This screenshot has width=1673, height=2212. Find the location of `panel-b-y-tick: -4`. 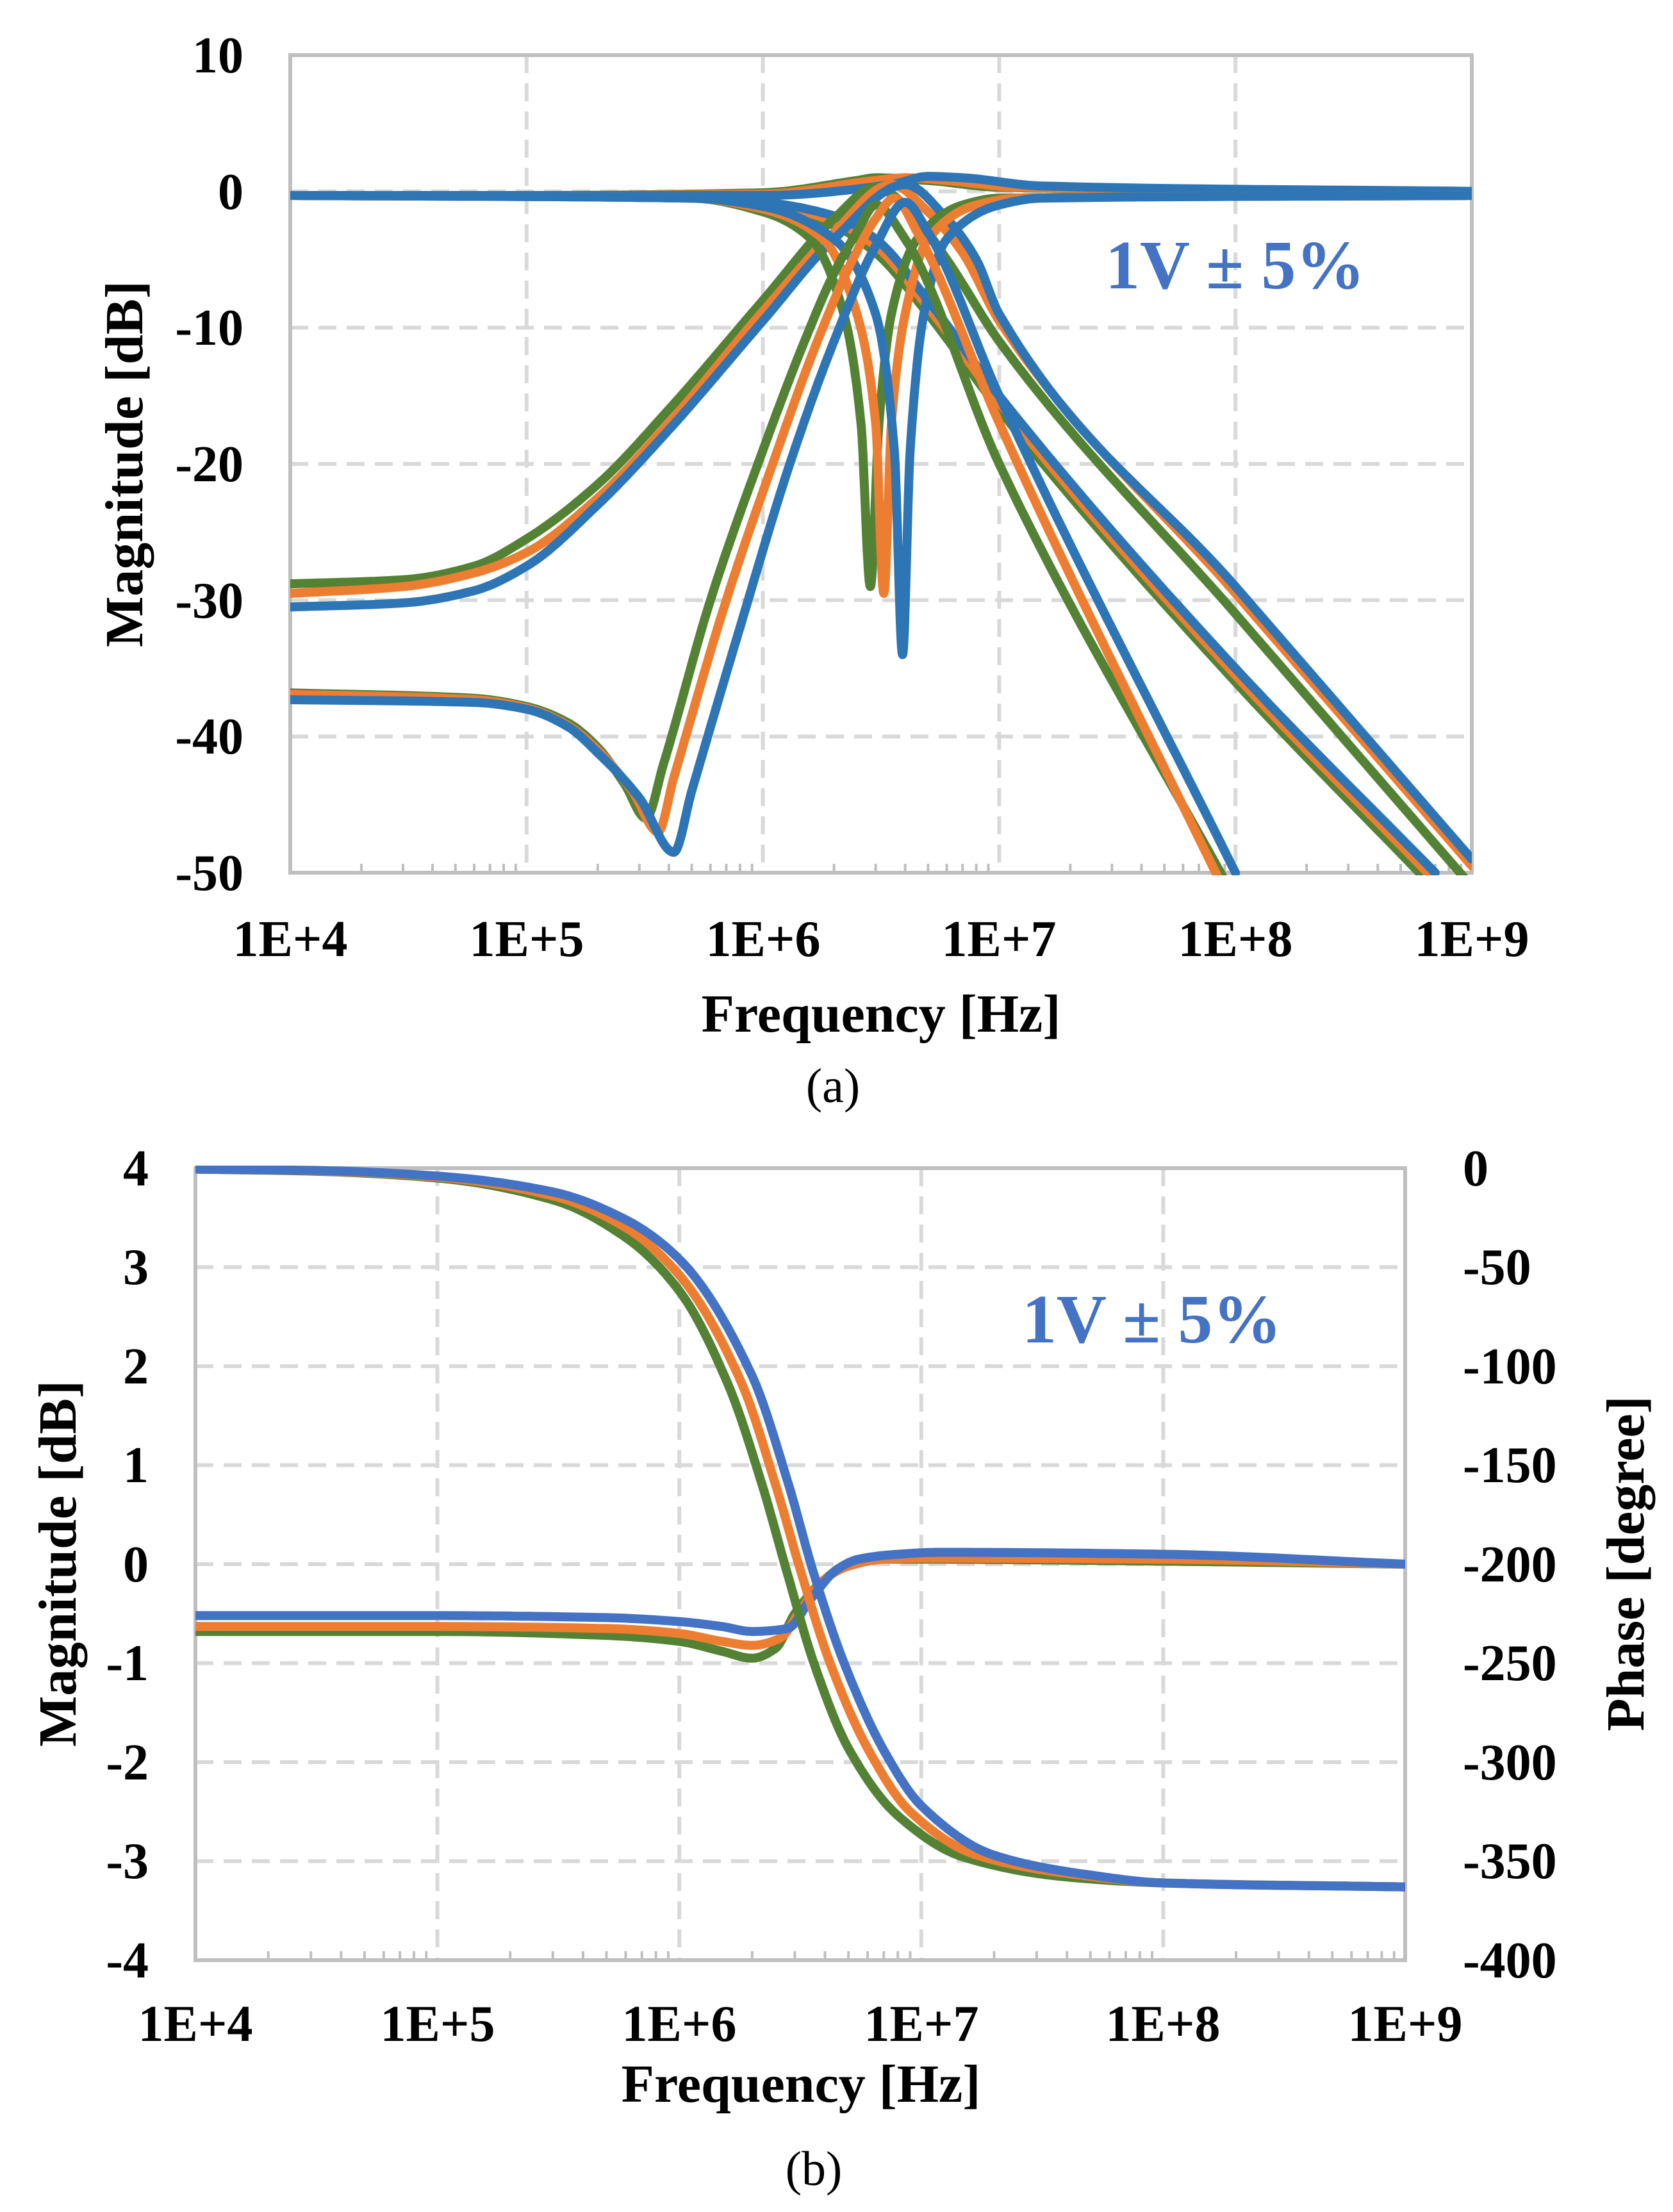

panel-b-y-tick: -4 is located at coordinates (127, 1961).